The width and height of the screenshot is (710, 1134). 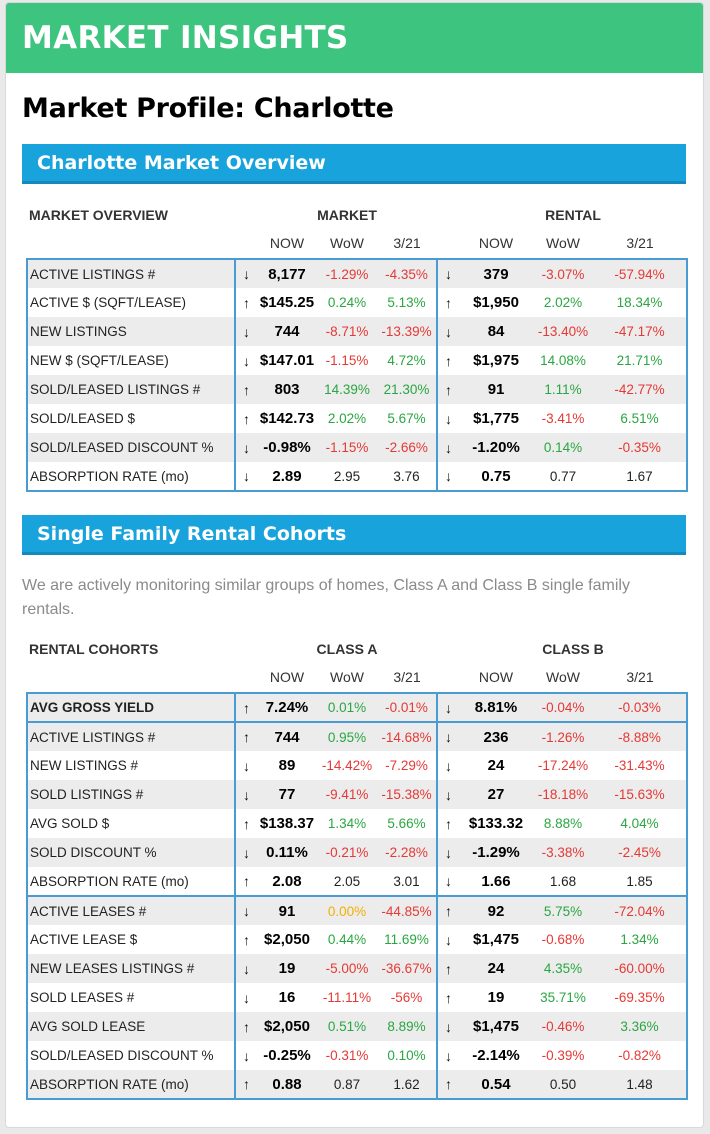 I want to click on now-value: 8.81%, so click(x=496, y=707).